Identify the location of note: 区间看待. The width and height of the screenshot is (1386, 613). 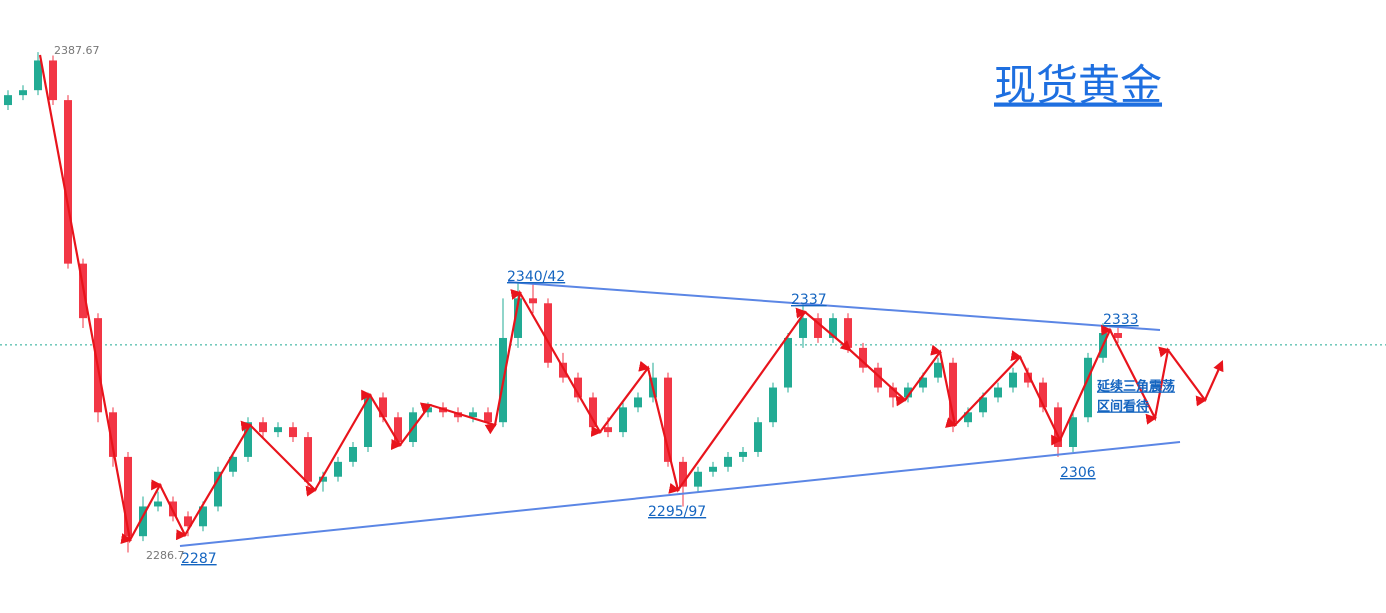
(1123, 407).